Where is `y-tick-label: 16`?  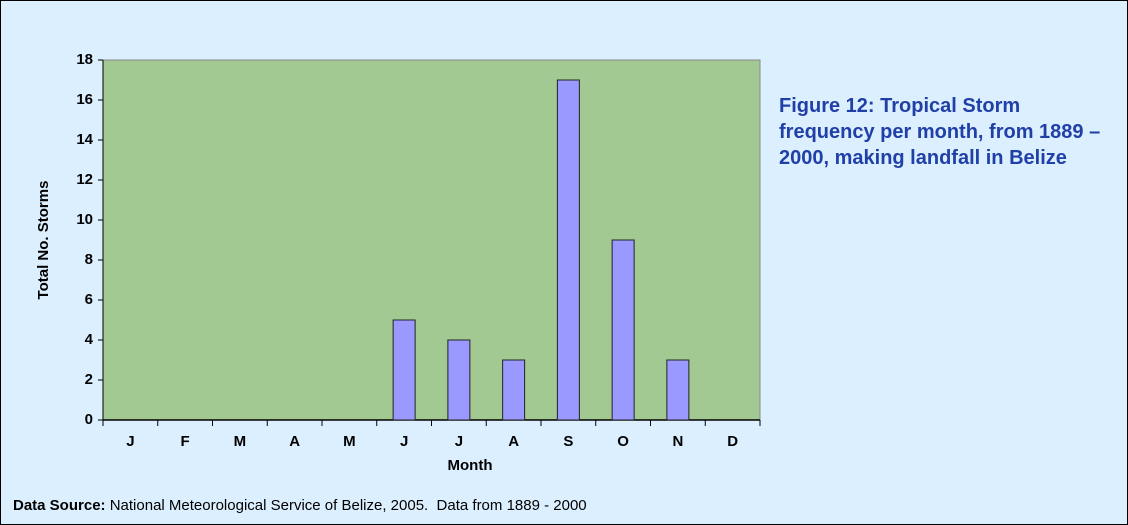
y-tick-label: 16 is located at coordinates (84, 99).